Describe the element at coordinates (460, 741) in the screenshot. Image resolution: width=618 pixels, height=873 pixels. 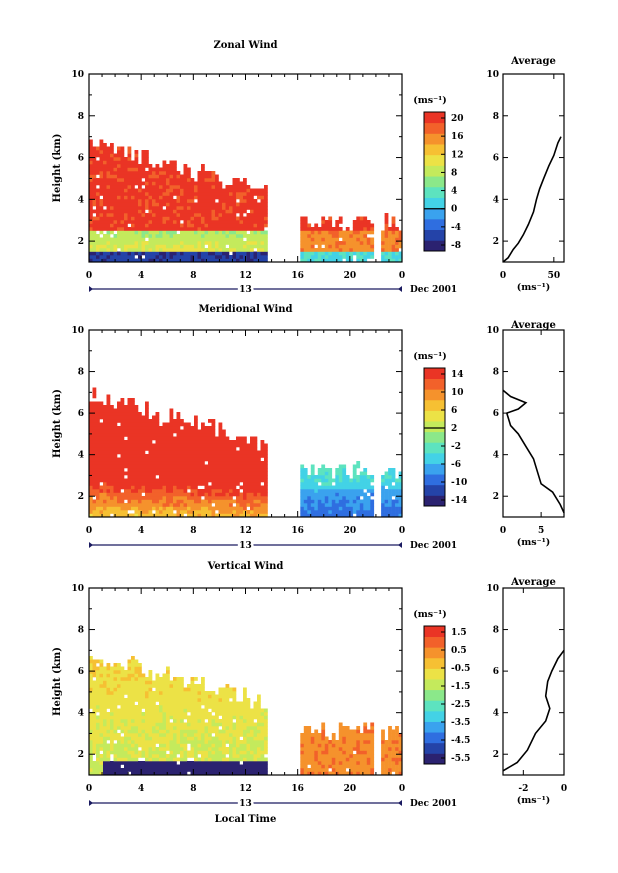
I see `colorbar-tick-label: -4.5` at that location.